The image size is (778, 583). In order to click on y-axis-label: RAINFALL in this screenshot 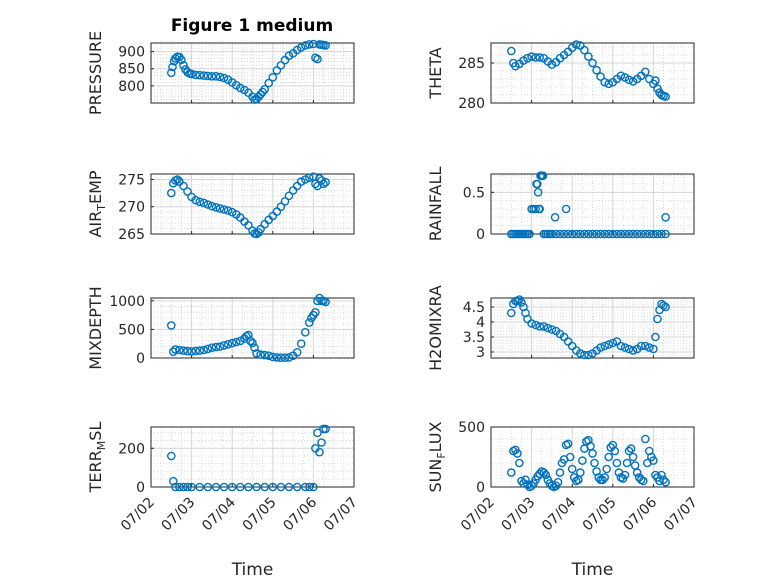, I will do `click(435, 204)`.